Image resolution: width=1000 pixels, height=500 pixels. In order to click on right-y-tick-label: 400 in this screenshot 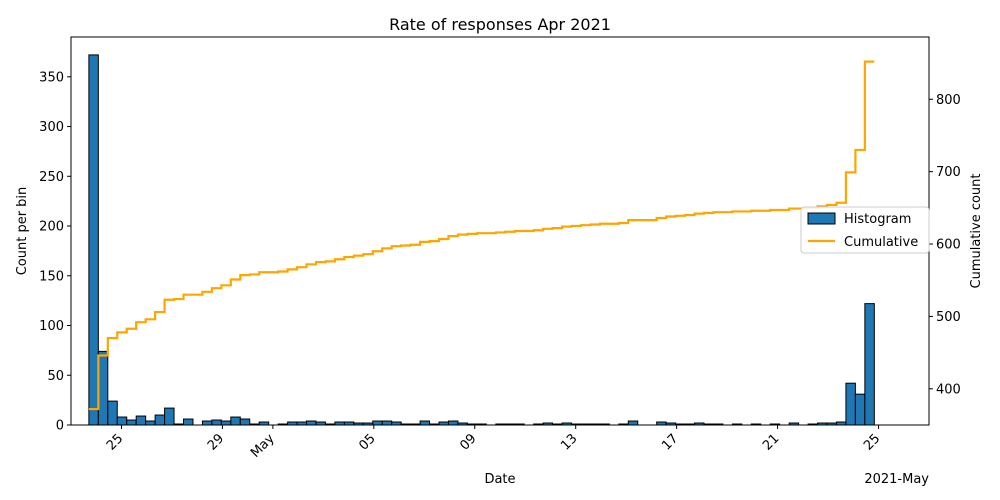, I will do `click(948, 389)`.